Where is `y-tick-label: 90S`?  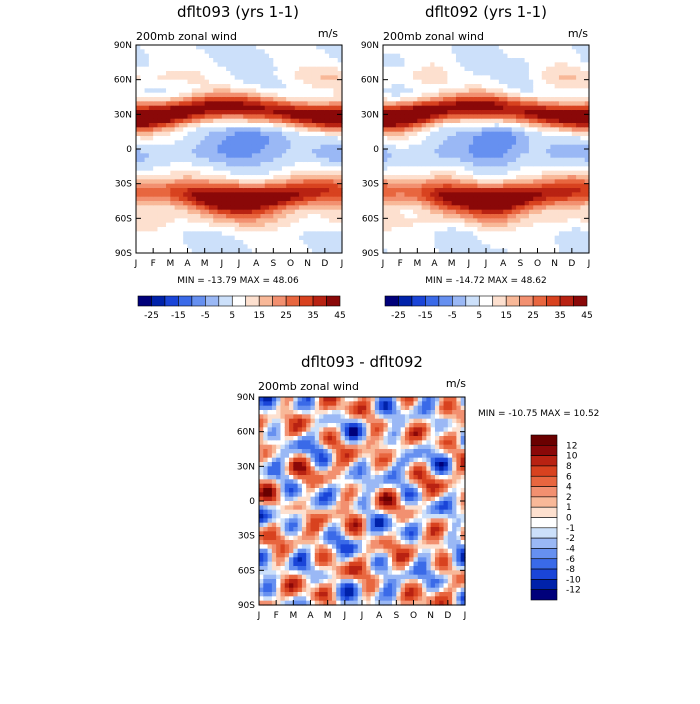
y-tick-label: 90S is located at coordinates (370, 254).